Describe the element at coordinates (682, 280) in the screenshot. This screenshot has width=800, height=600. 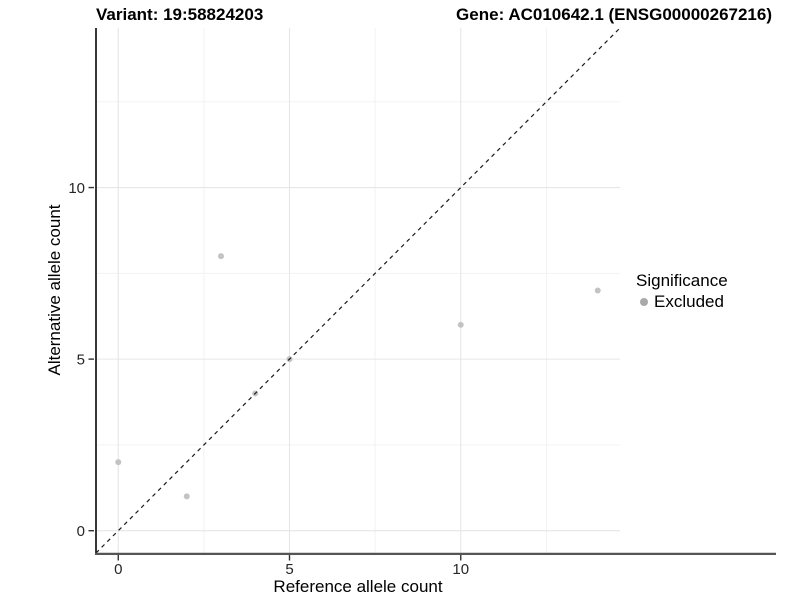
I see `legend-title: Significance` at that location.